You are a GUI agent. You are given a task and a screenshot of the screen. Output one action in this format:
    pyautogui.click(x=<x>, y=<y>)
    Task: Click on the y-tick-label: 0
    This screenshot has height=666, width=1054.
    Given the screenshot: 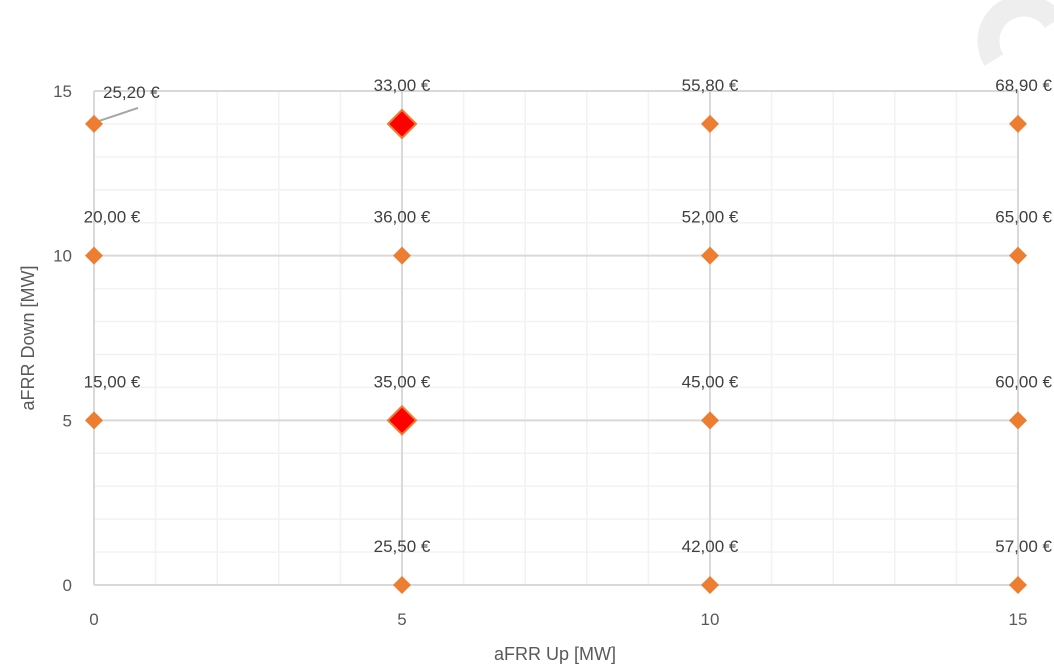 What is the action you would take?
    pyautogui.click(x=67, y=585)
    